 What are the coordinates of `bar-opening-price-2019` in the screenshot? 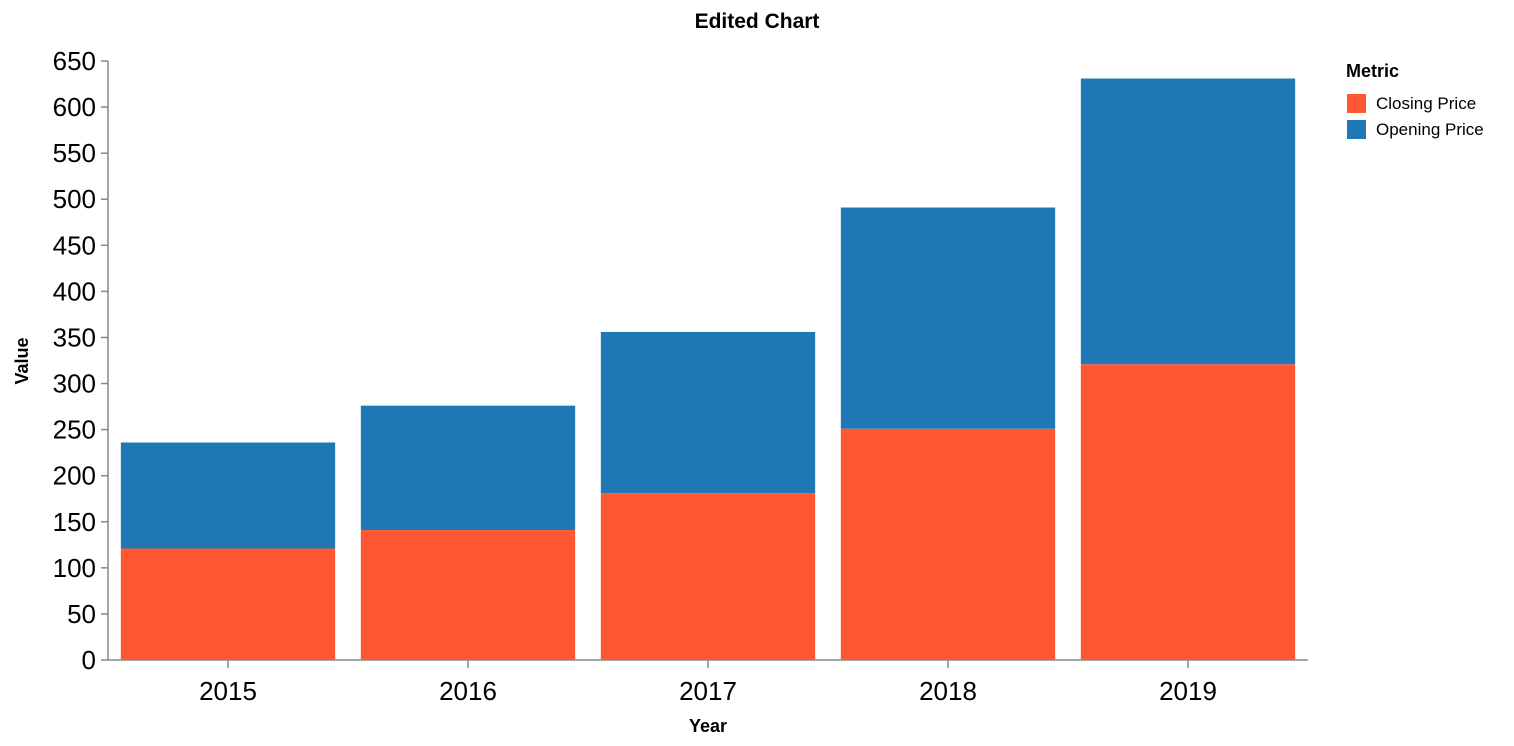 It's located at (1188, 221).